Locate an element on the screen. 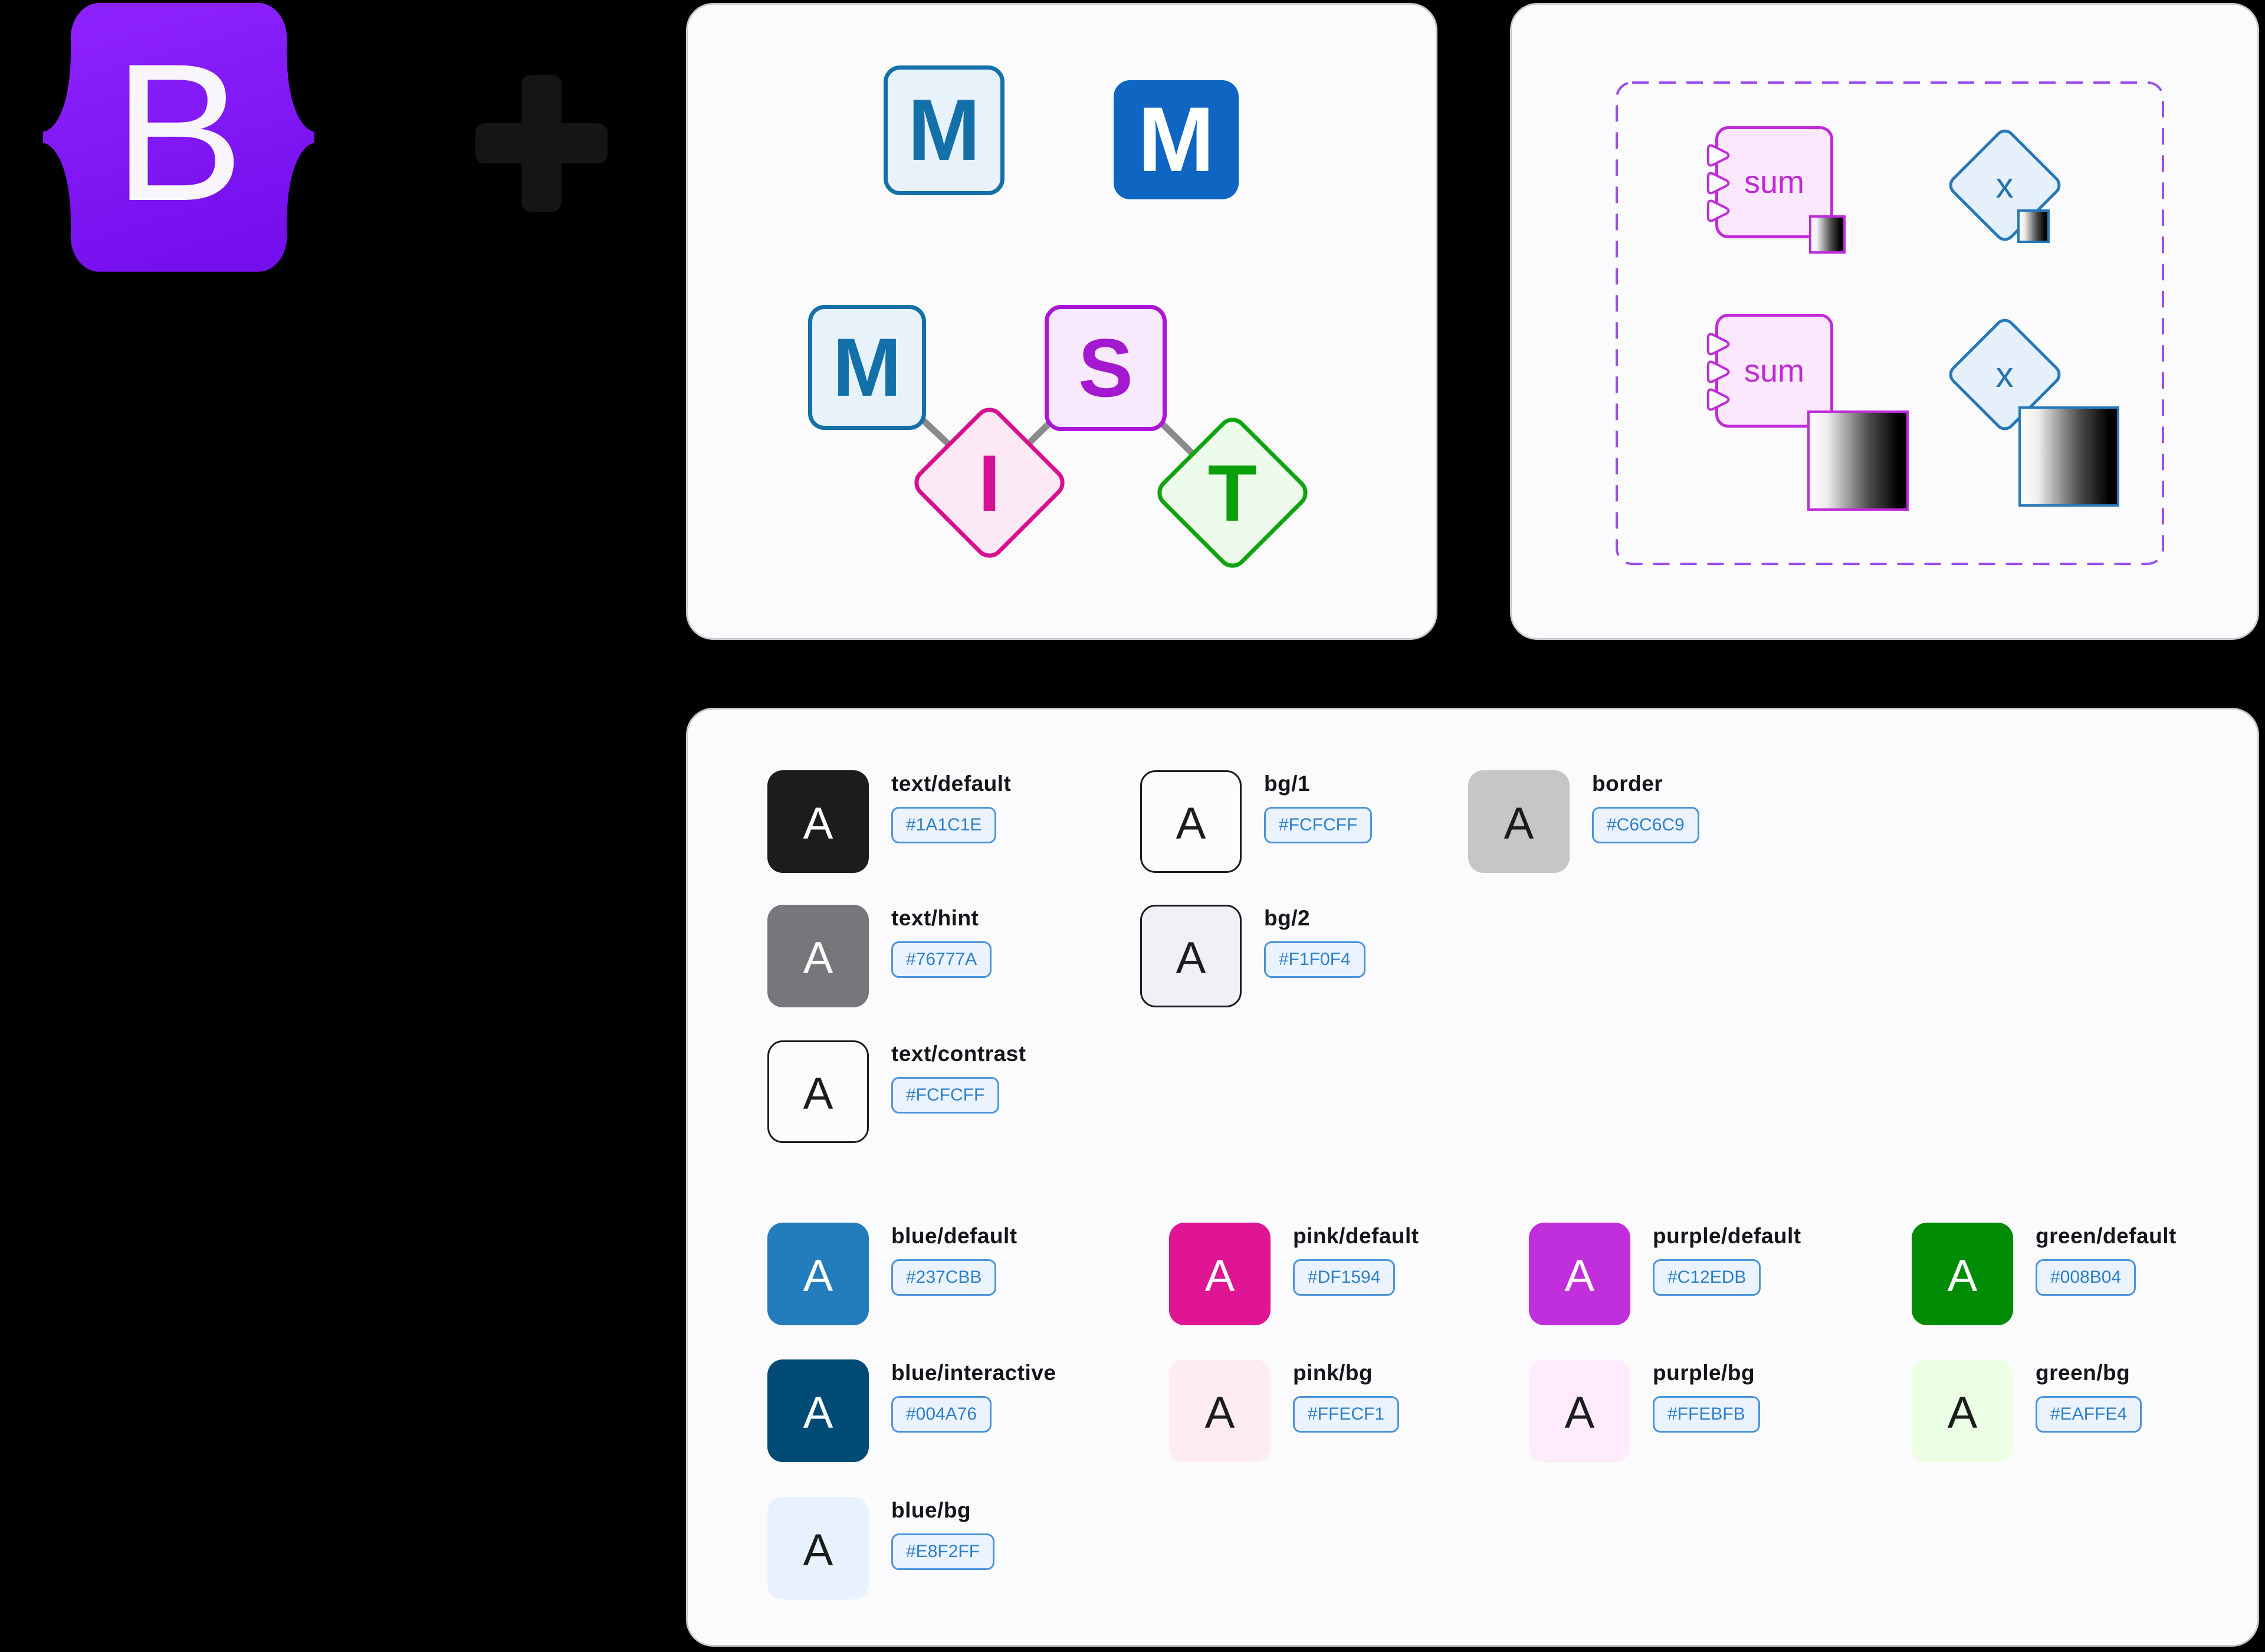  node-styles-card: sum x sum x is located at coordinates (1884, 322).